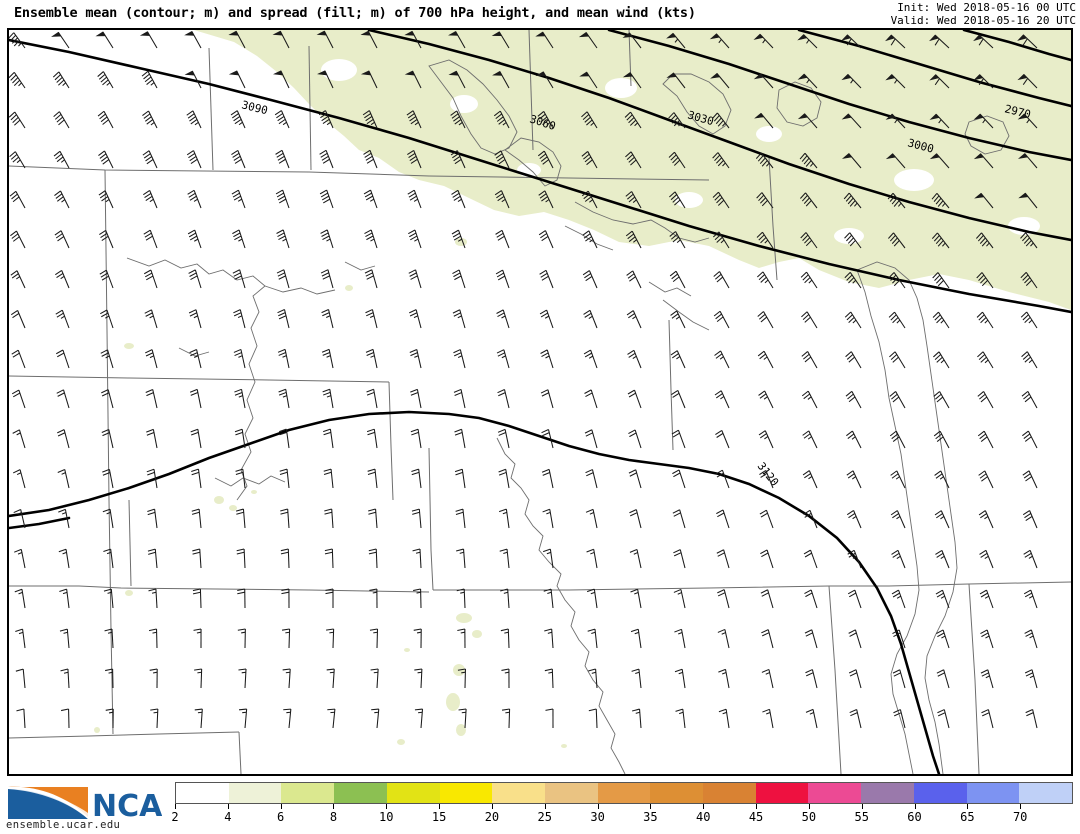 Image resolution: width=1080 pixels, height=834 pixels. Describe the element at coordinates (622, 806) in the screenshot. I see `colorbar: 2 4 6 8 10 15 20 25 30 35 40 45 50 55 60 65 70` at that location.